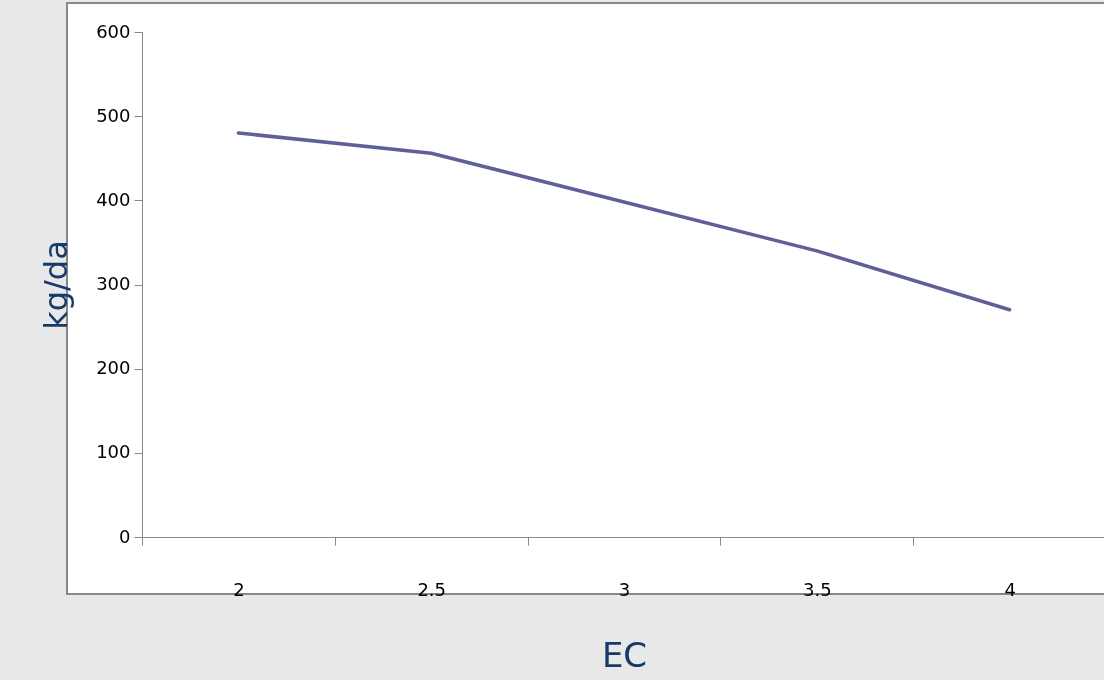 This screenshot has width=1104, height=680. I want to click on x-tick-label: 3, so click(624, 589).